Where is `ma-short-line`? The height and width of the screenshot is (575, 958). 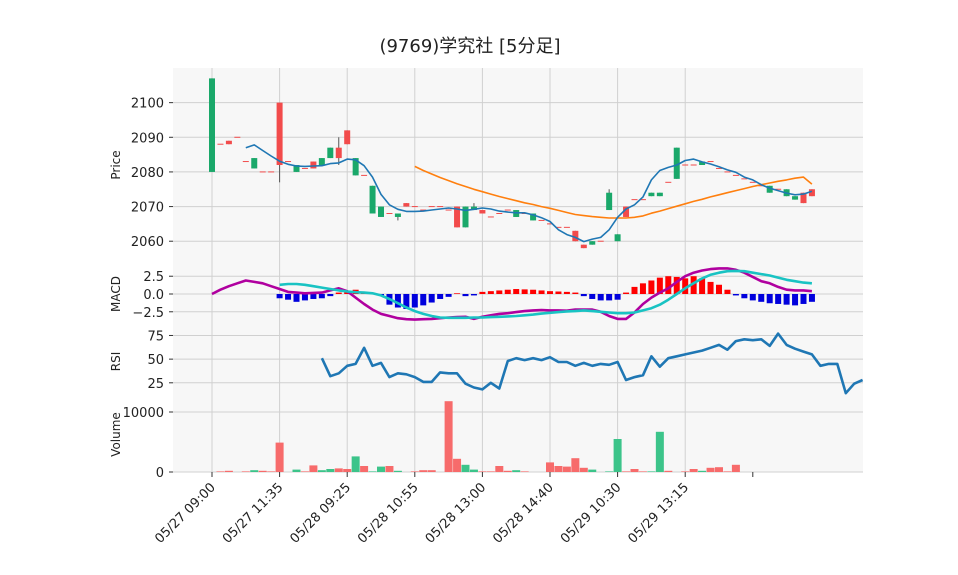
ma-short-line is located at coordinates (529, 193).